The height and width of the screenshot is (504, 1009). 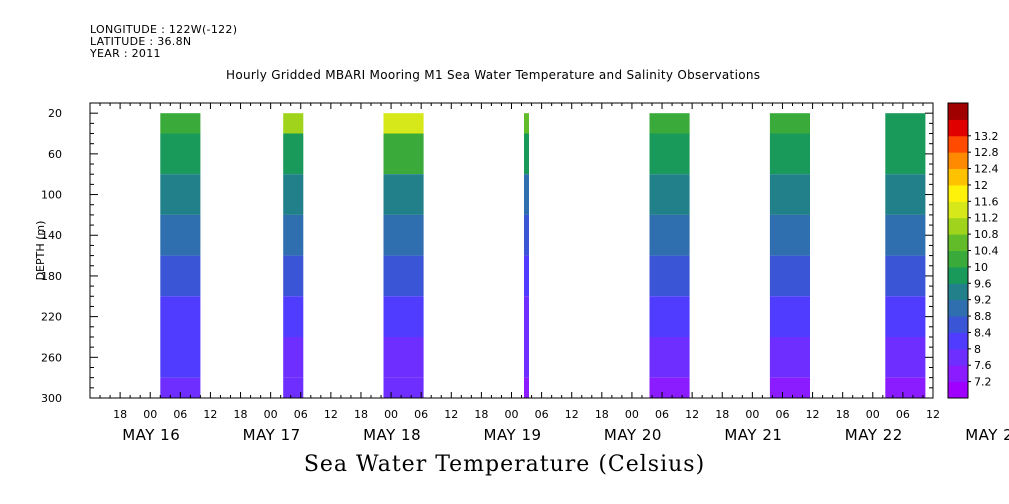 What do you see at coordinates (55, 154) in the screenshot?
I see `y-tick-label: 60` at bounding box center [55, 154].